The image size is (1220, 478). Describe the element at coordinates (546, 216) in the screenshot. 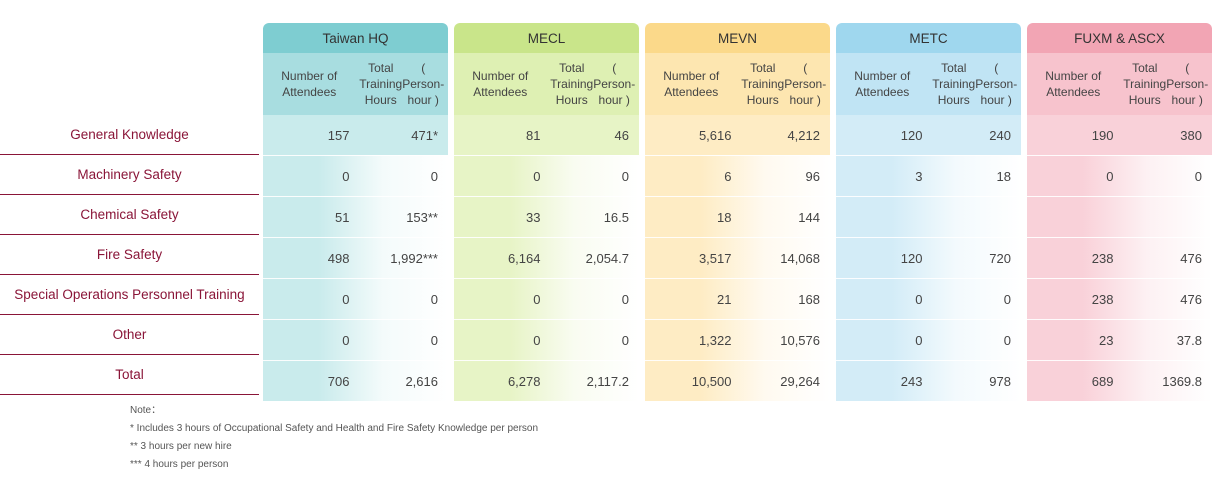

I see `table-row: 33 16.5` at that location.